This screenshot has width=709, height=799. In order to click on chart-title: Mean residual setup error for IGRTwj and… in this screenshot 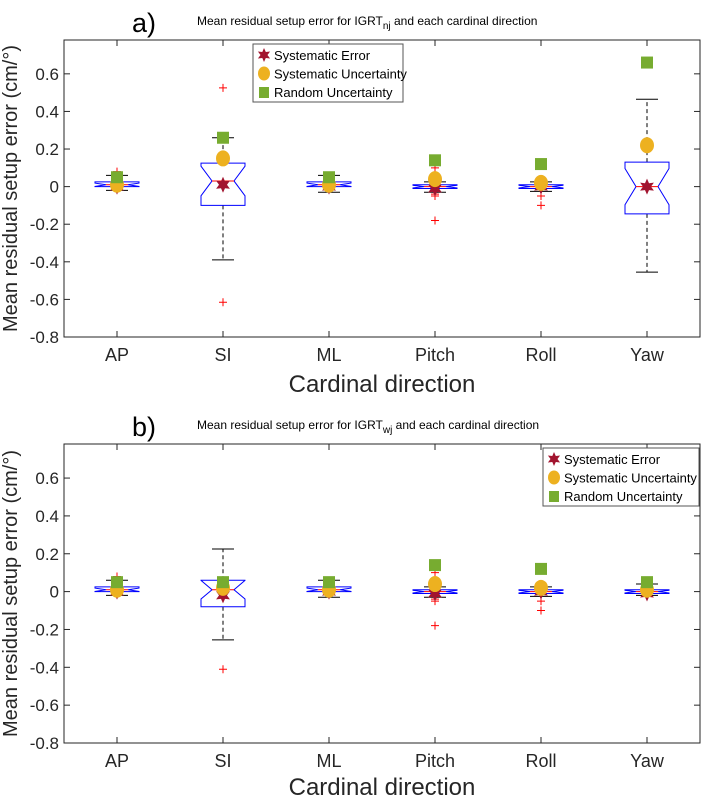, I will do `click(368, 427)`.